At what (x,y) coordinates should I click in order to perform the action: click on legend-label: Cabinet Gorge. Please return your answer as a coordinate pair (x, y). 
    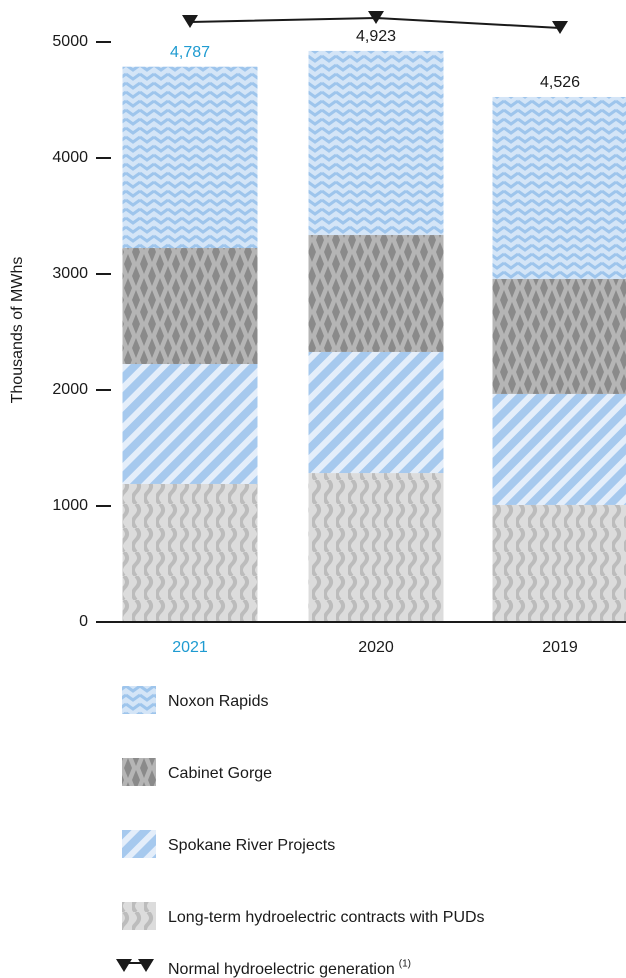
    Looking at the image, I should click on (220, 773).